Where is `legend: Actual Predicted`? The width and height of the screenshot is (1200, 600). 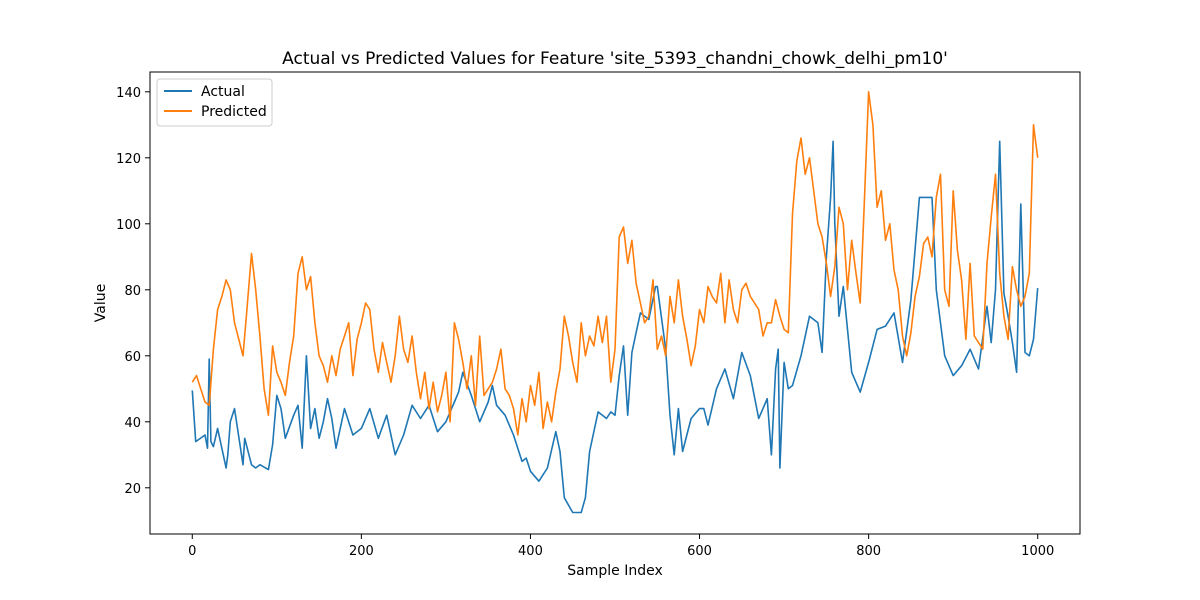
legend: Actual Predicted is located at coordinates (214, 102).